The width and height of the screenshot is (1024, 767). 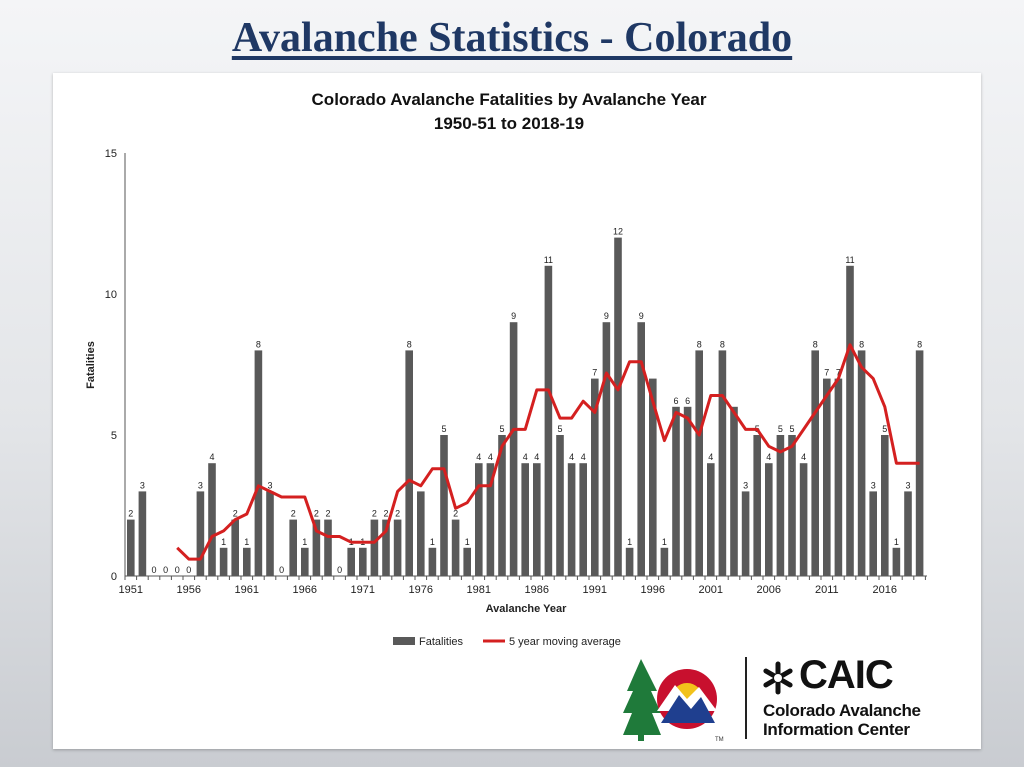 What do you see at coordinates (618, 232) in the screenshot?
I see `bar-value-label: 12` at bounding box center [618, 232].